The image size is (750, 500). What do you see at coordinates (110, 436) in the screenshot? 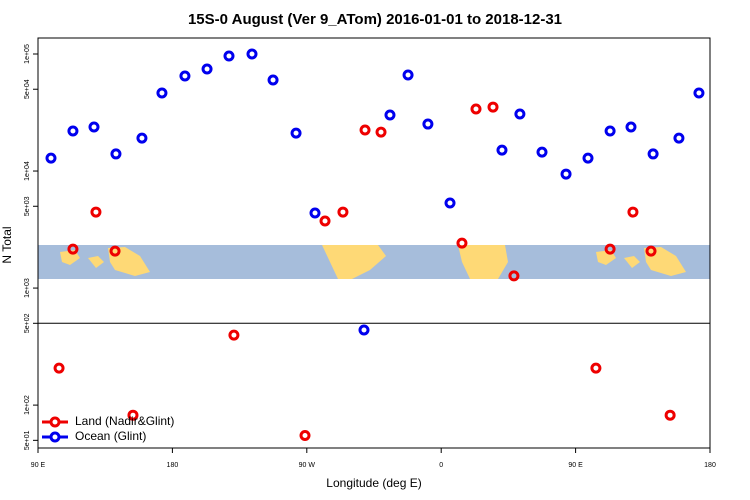
I see `legend-label: Ocean (Glint)` at bounding box center [110, 436].